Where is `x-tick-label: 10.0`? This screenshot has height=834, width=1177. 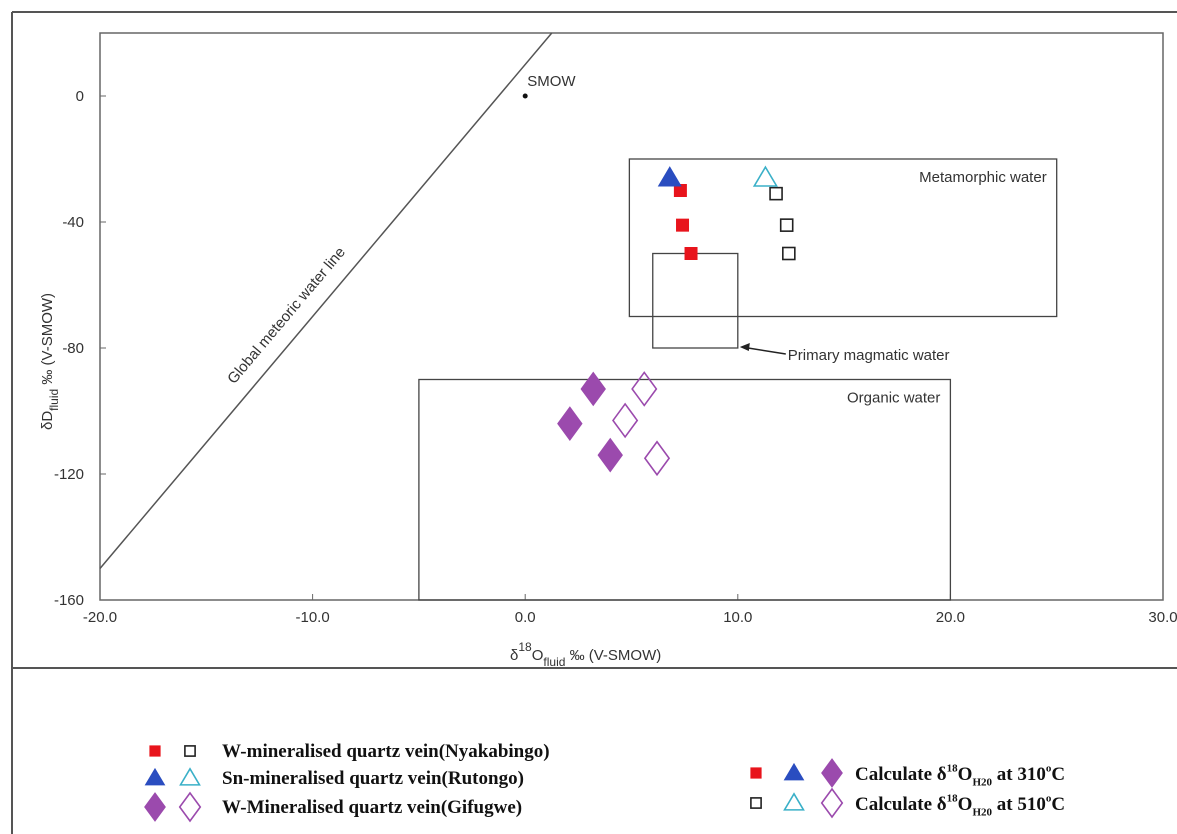 x-tick-label: 10.0 is located at coordinates (737, 617).